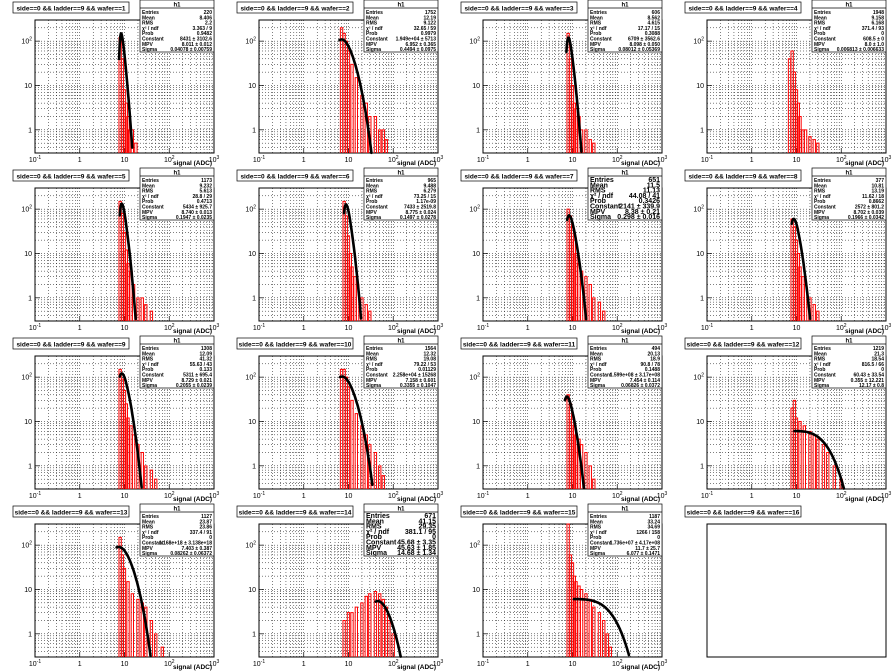 This screenshot has width=896, height=672. What do you see at coordinates (201, 533) in the screenshot?
I see `stats-value: 337.4 / 91` at bounding box center [201, 533].